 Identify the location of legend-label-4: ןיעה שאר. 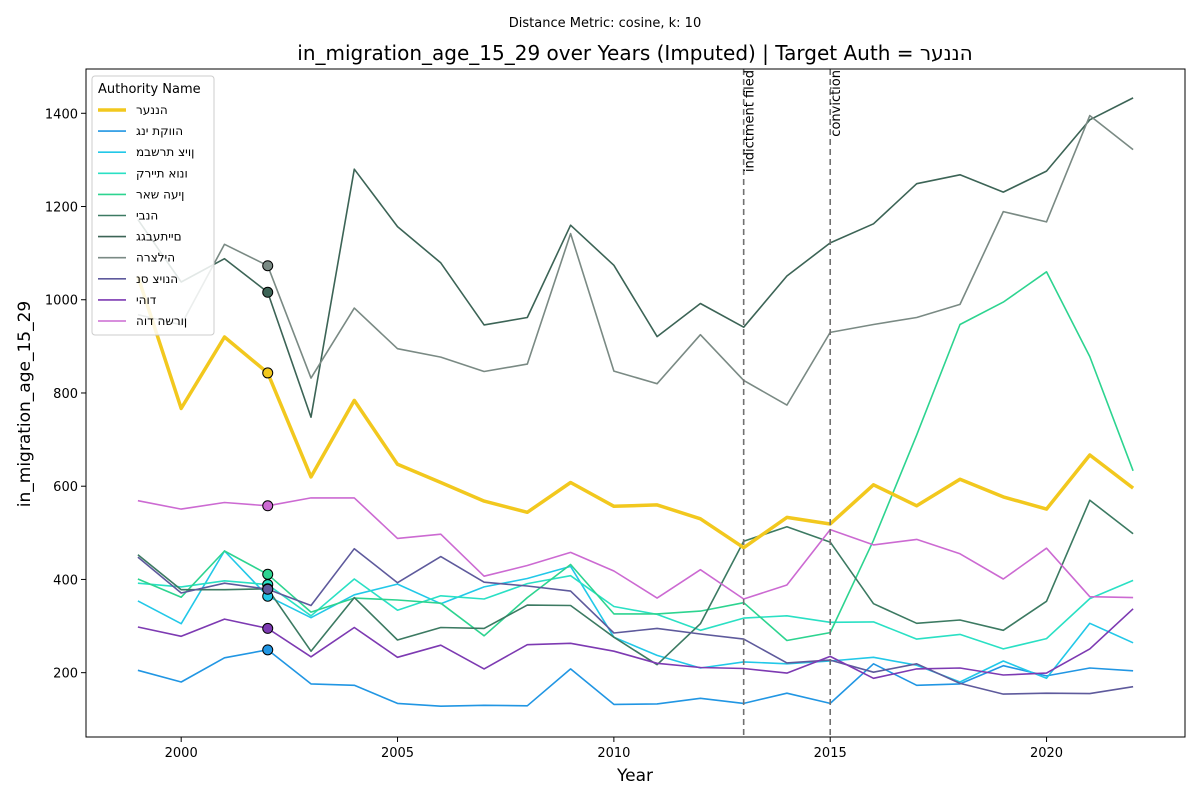
(160, 194).